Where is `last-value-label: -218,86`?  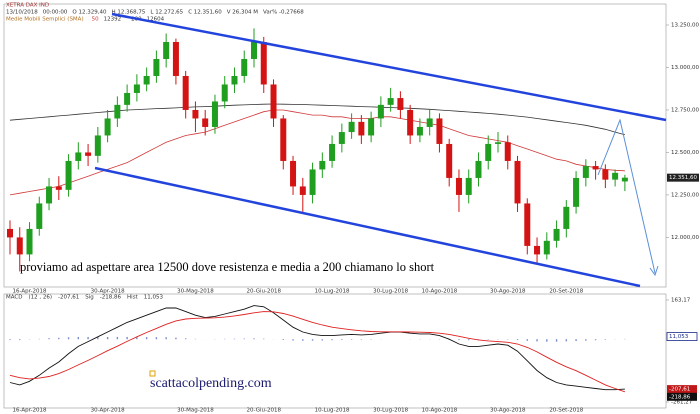
last-value-label: -218,86 is located at coordinates (680, 397).